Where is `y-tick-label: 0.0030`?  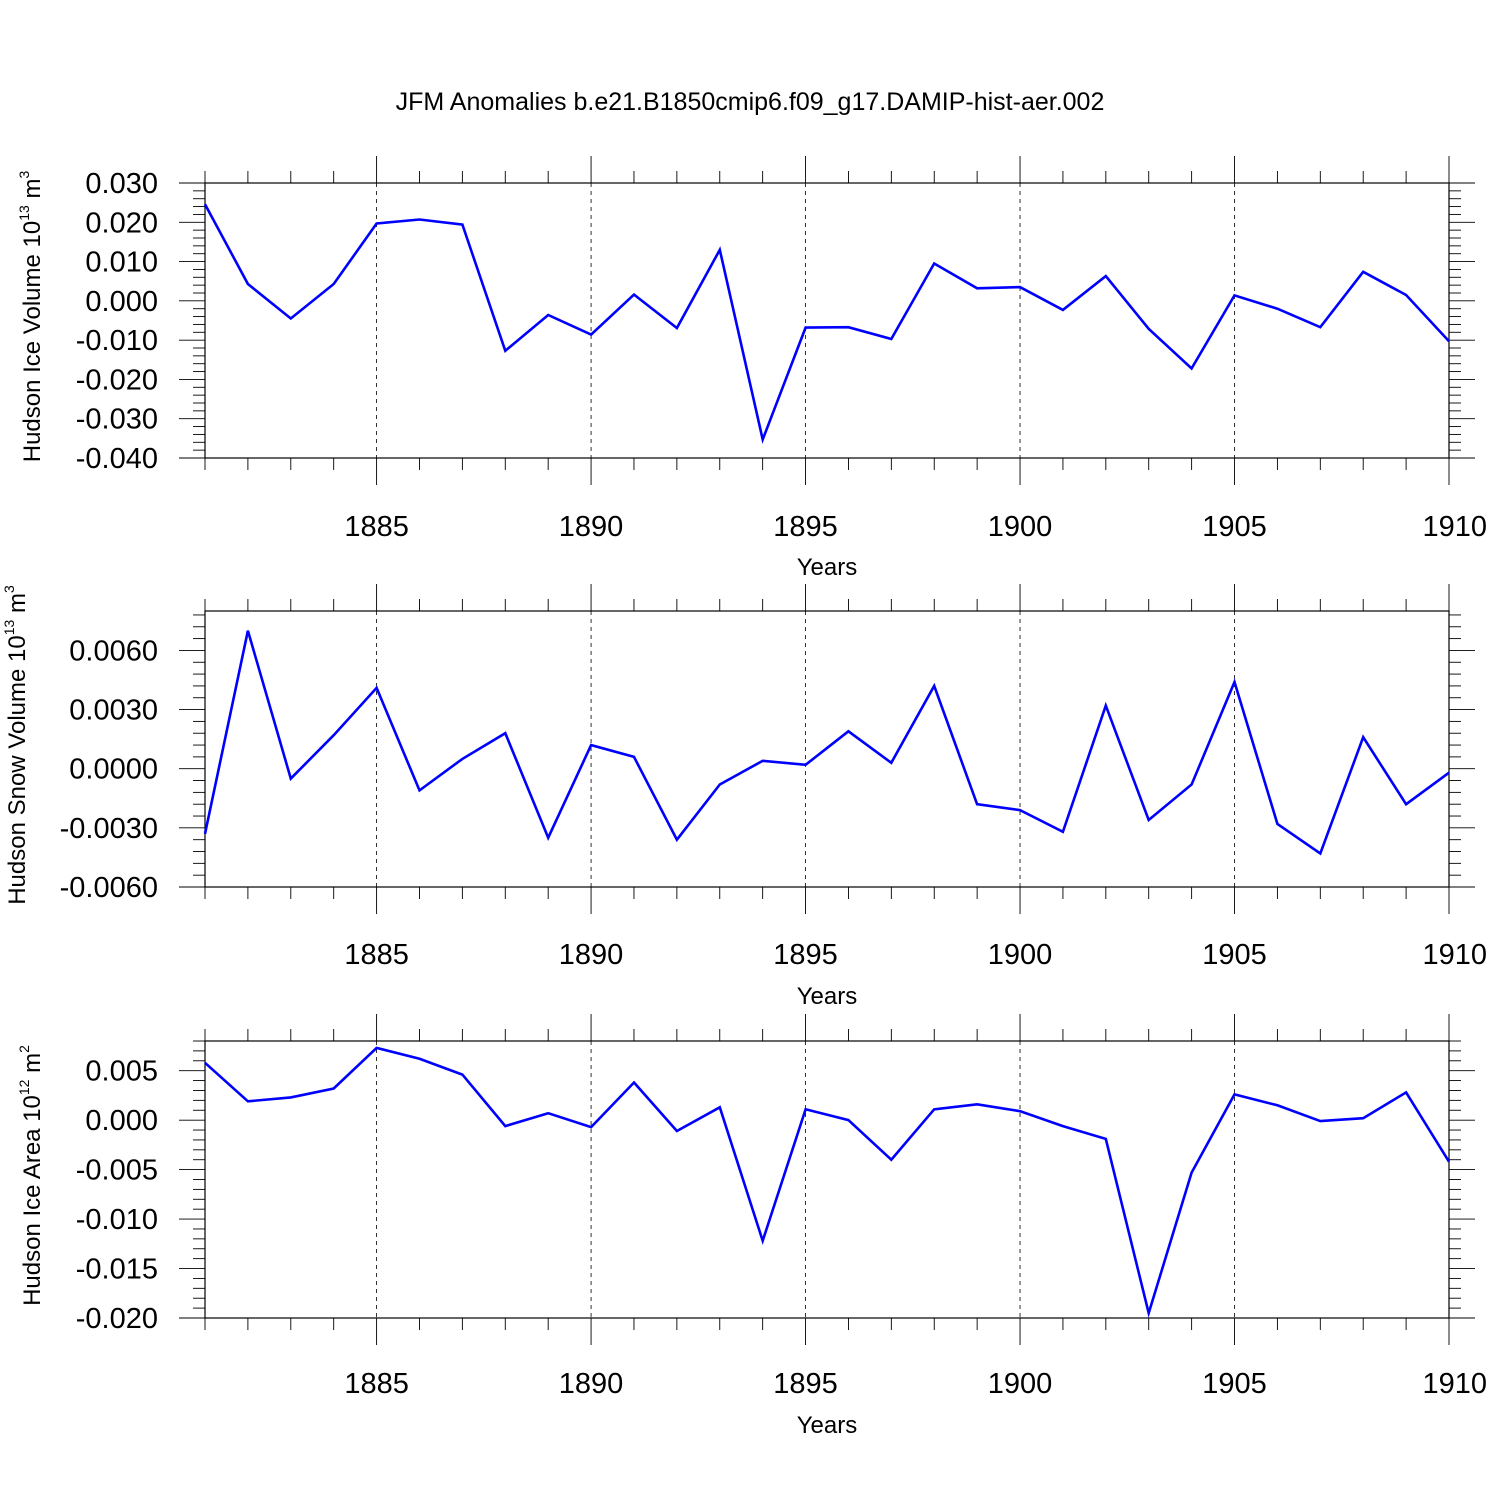
y-tick-label: 0.0030 is located at coordinates (113, 711).